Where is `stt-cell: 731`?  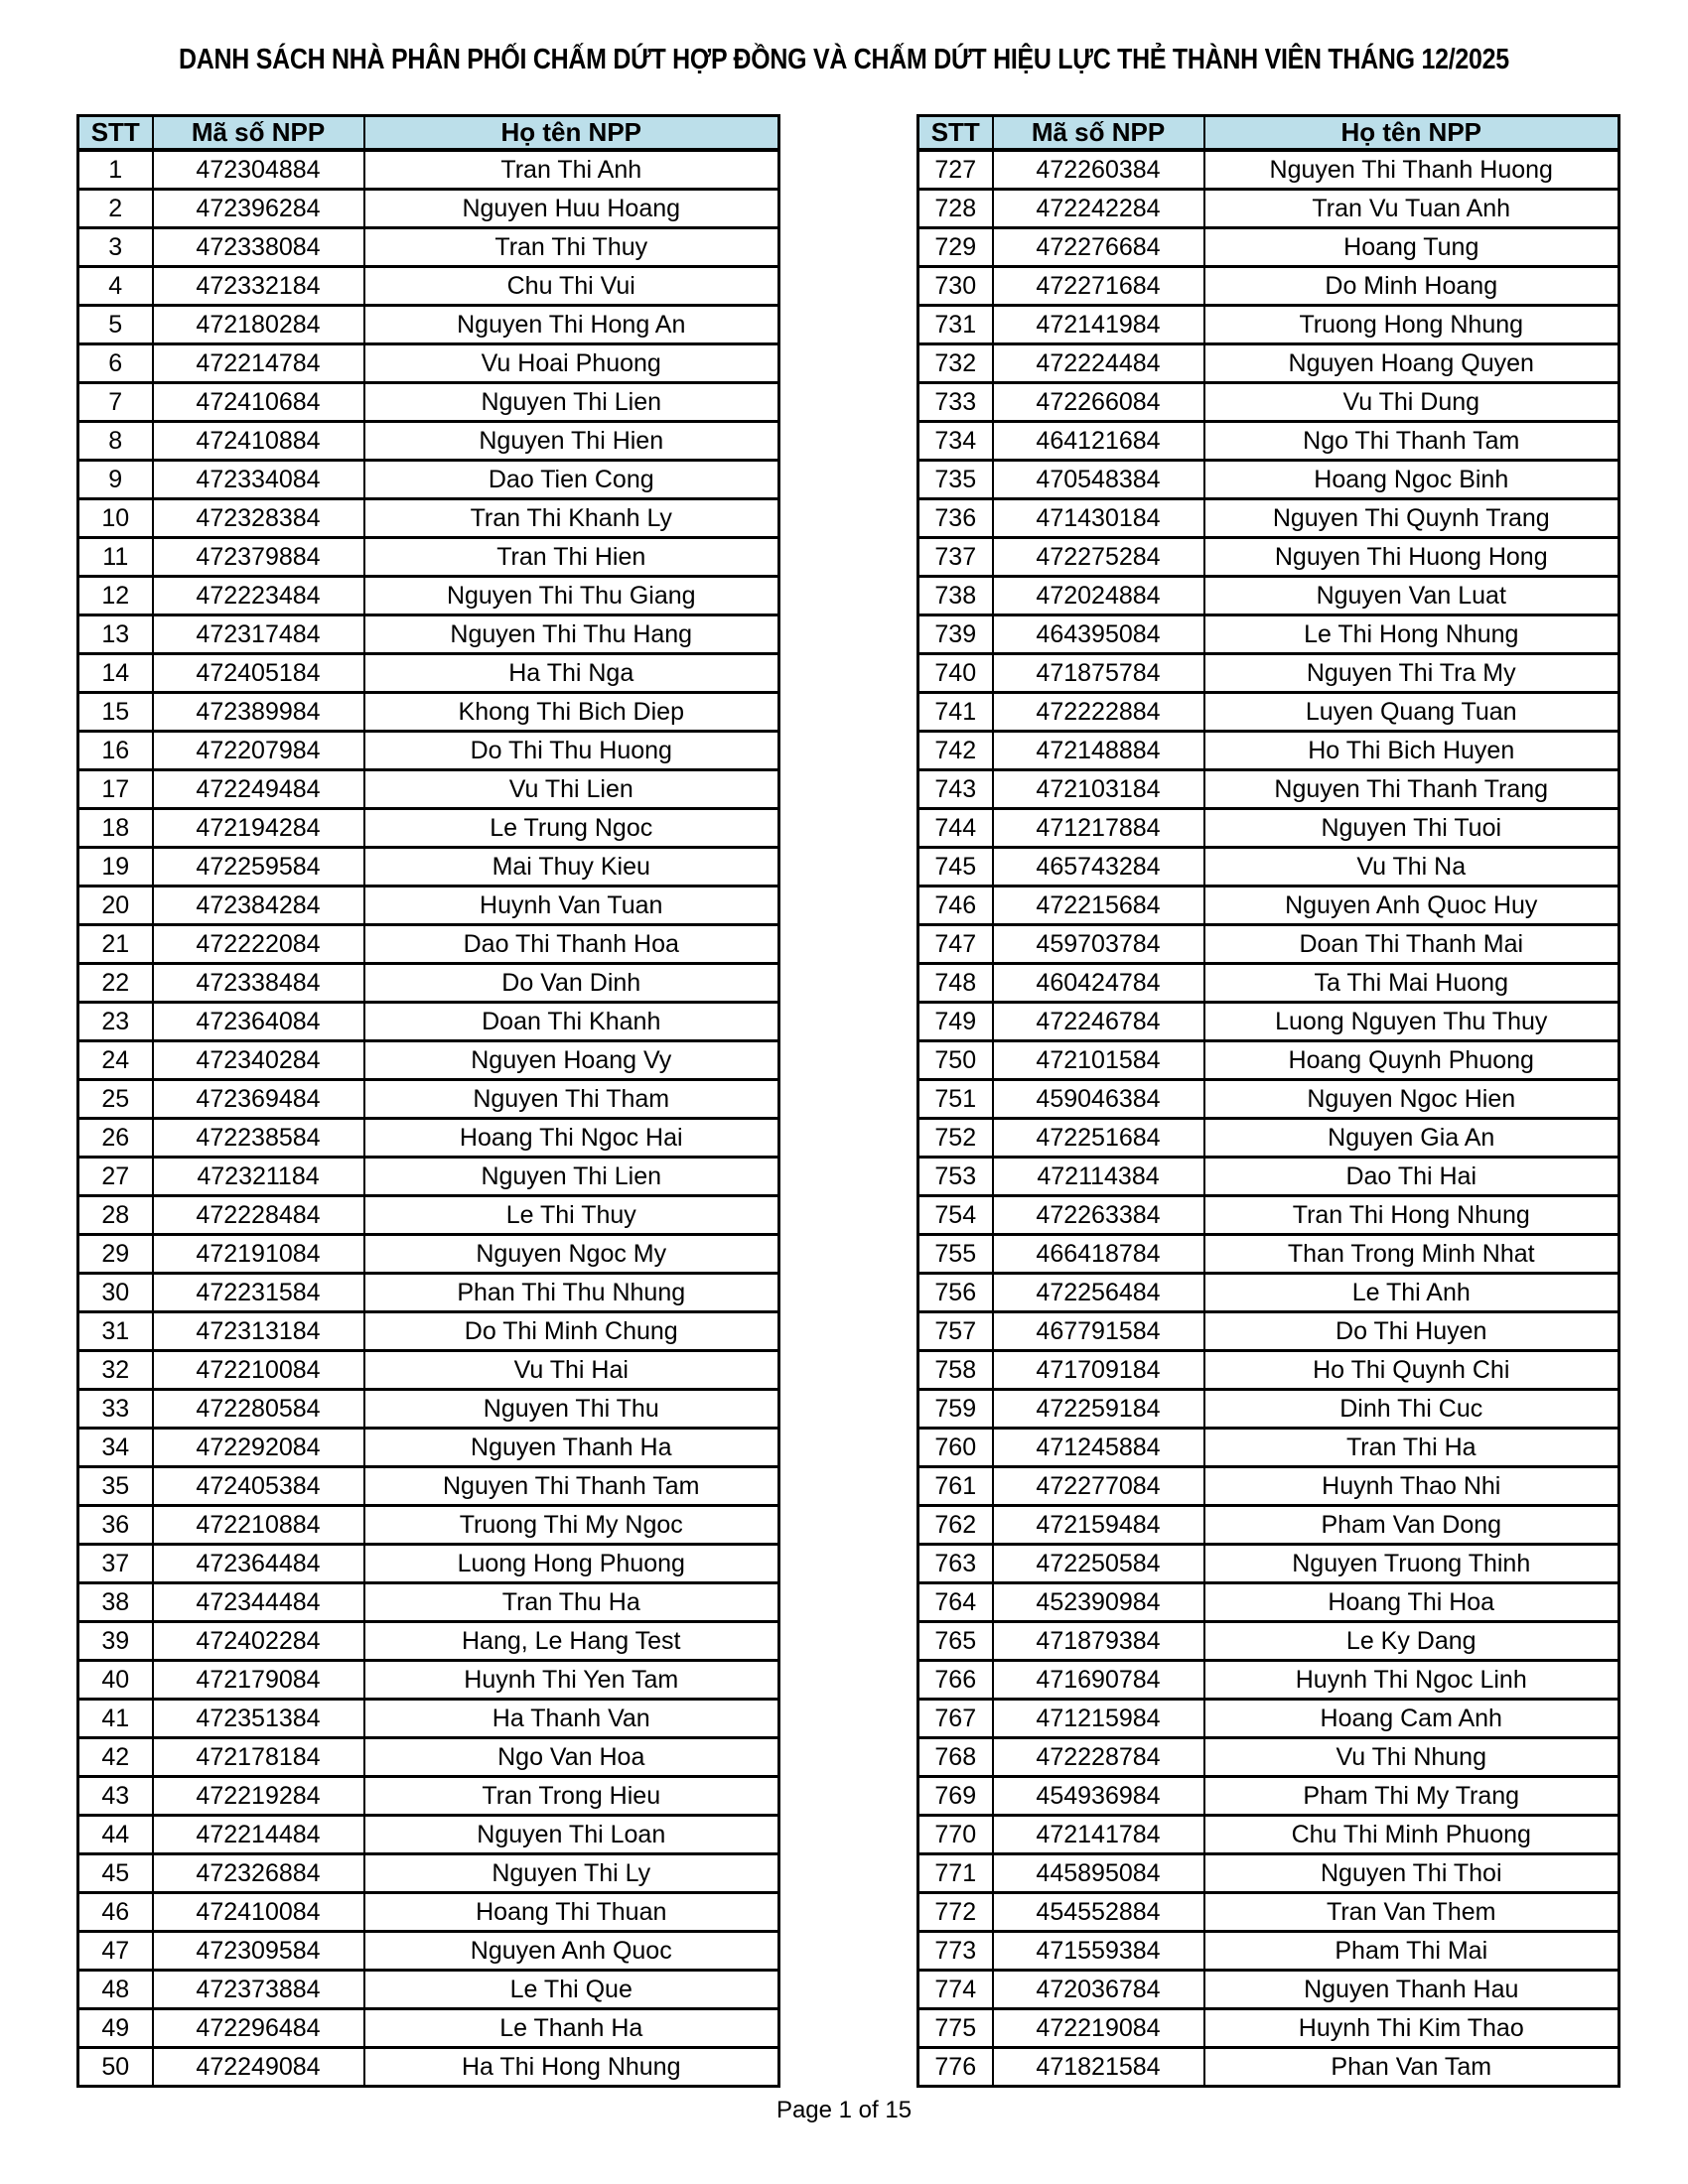 stt-cell: 731 is located at coordinates (955, 324).